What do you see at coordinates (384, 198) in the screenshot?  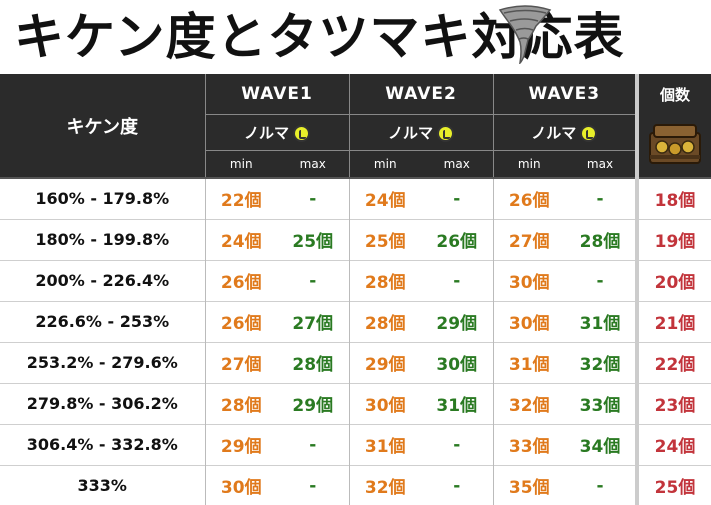 I see `wave2-min-cell: 24個` at bounding box center [384, 198].